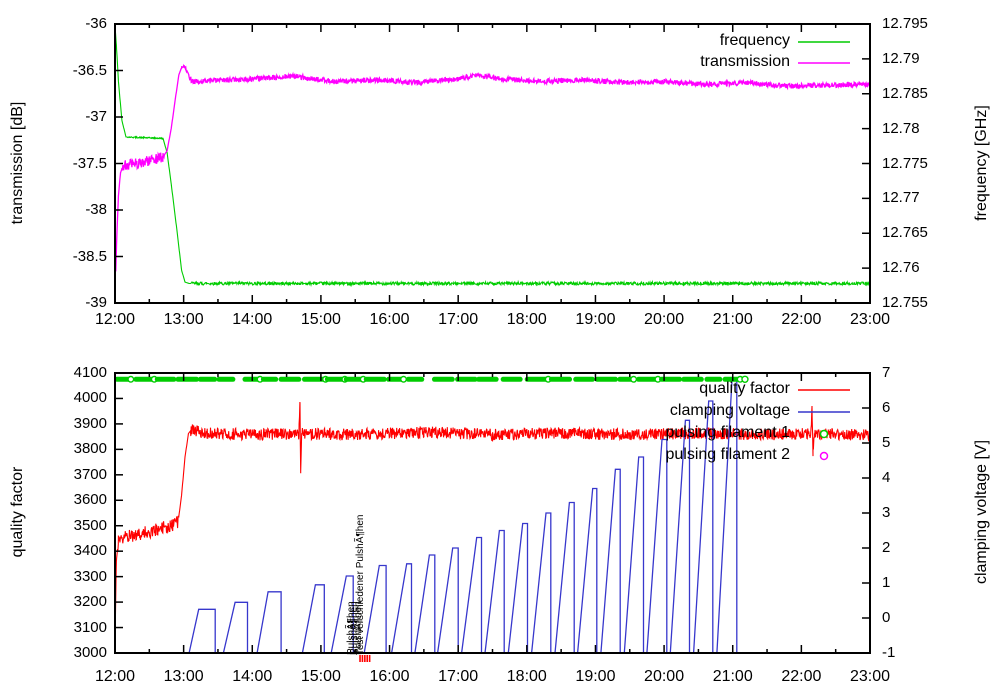 Image resolution: width=1000 pixels, height=700 pixels. What do you see at coordinates (90, 602) in the screenshot?
I see `left-tick-label: 3200` at bounding box center [90, 602].